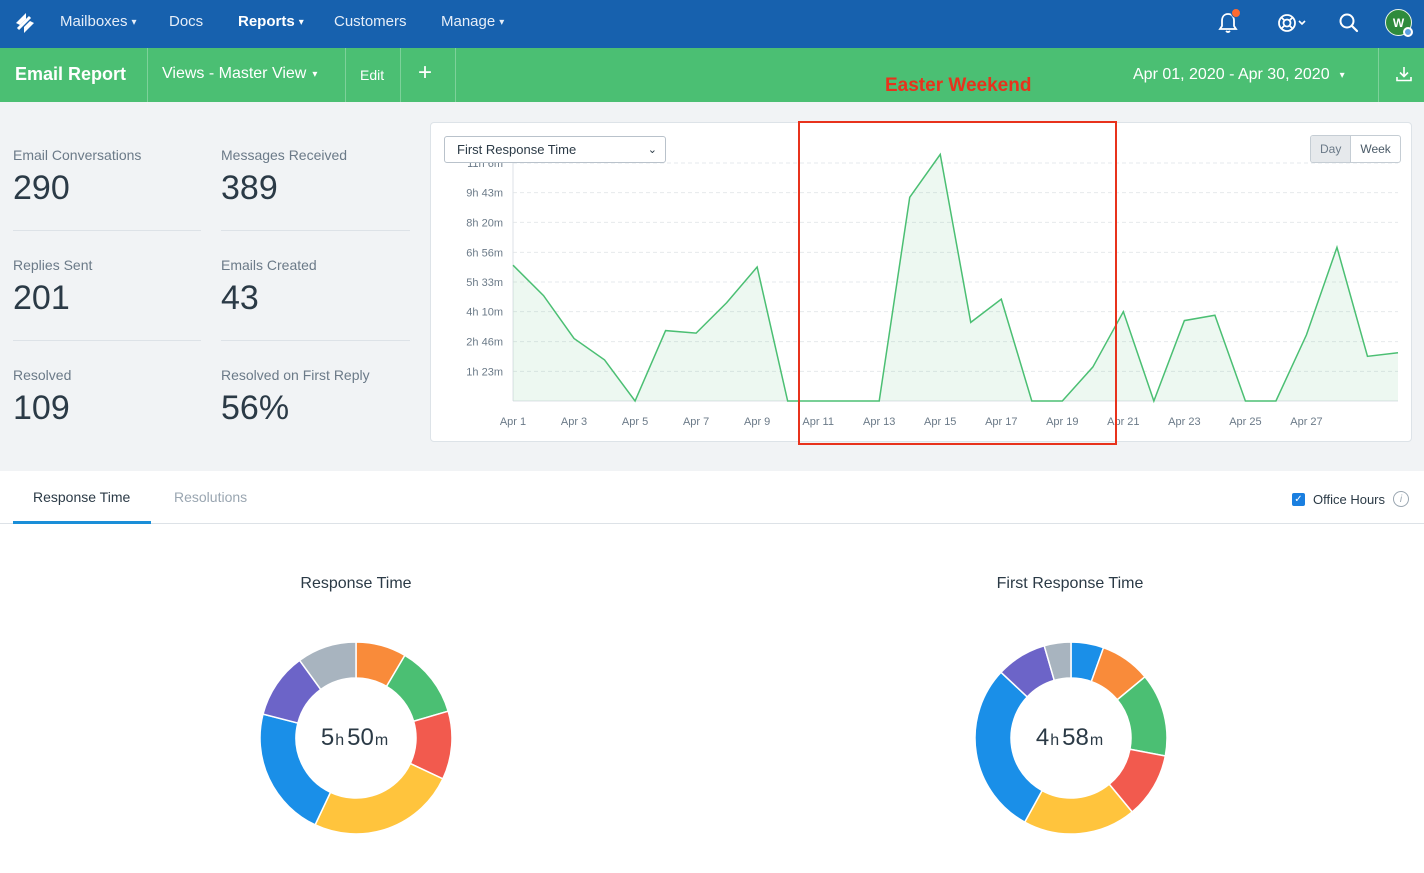  I want to click on stat-value: 201, so click(41, 298).